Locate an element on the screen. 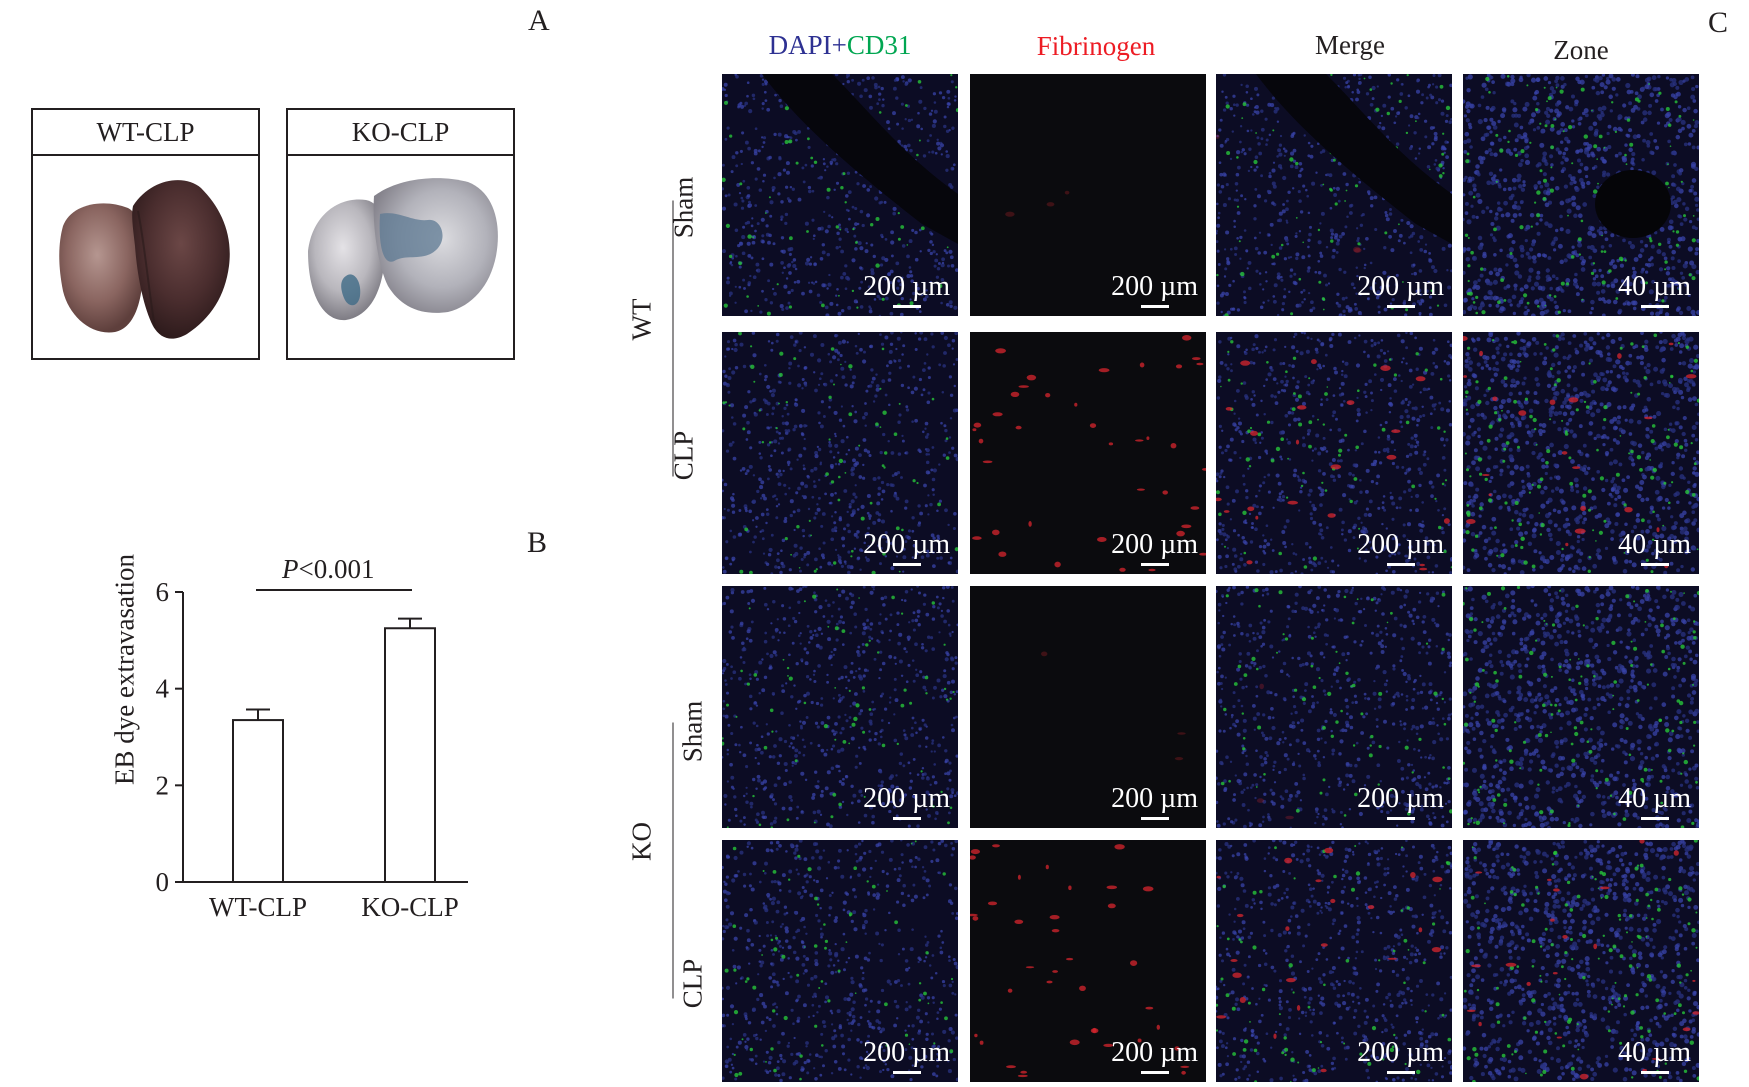  panel-letter-b: B is located at coordinates (537, 542).